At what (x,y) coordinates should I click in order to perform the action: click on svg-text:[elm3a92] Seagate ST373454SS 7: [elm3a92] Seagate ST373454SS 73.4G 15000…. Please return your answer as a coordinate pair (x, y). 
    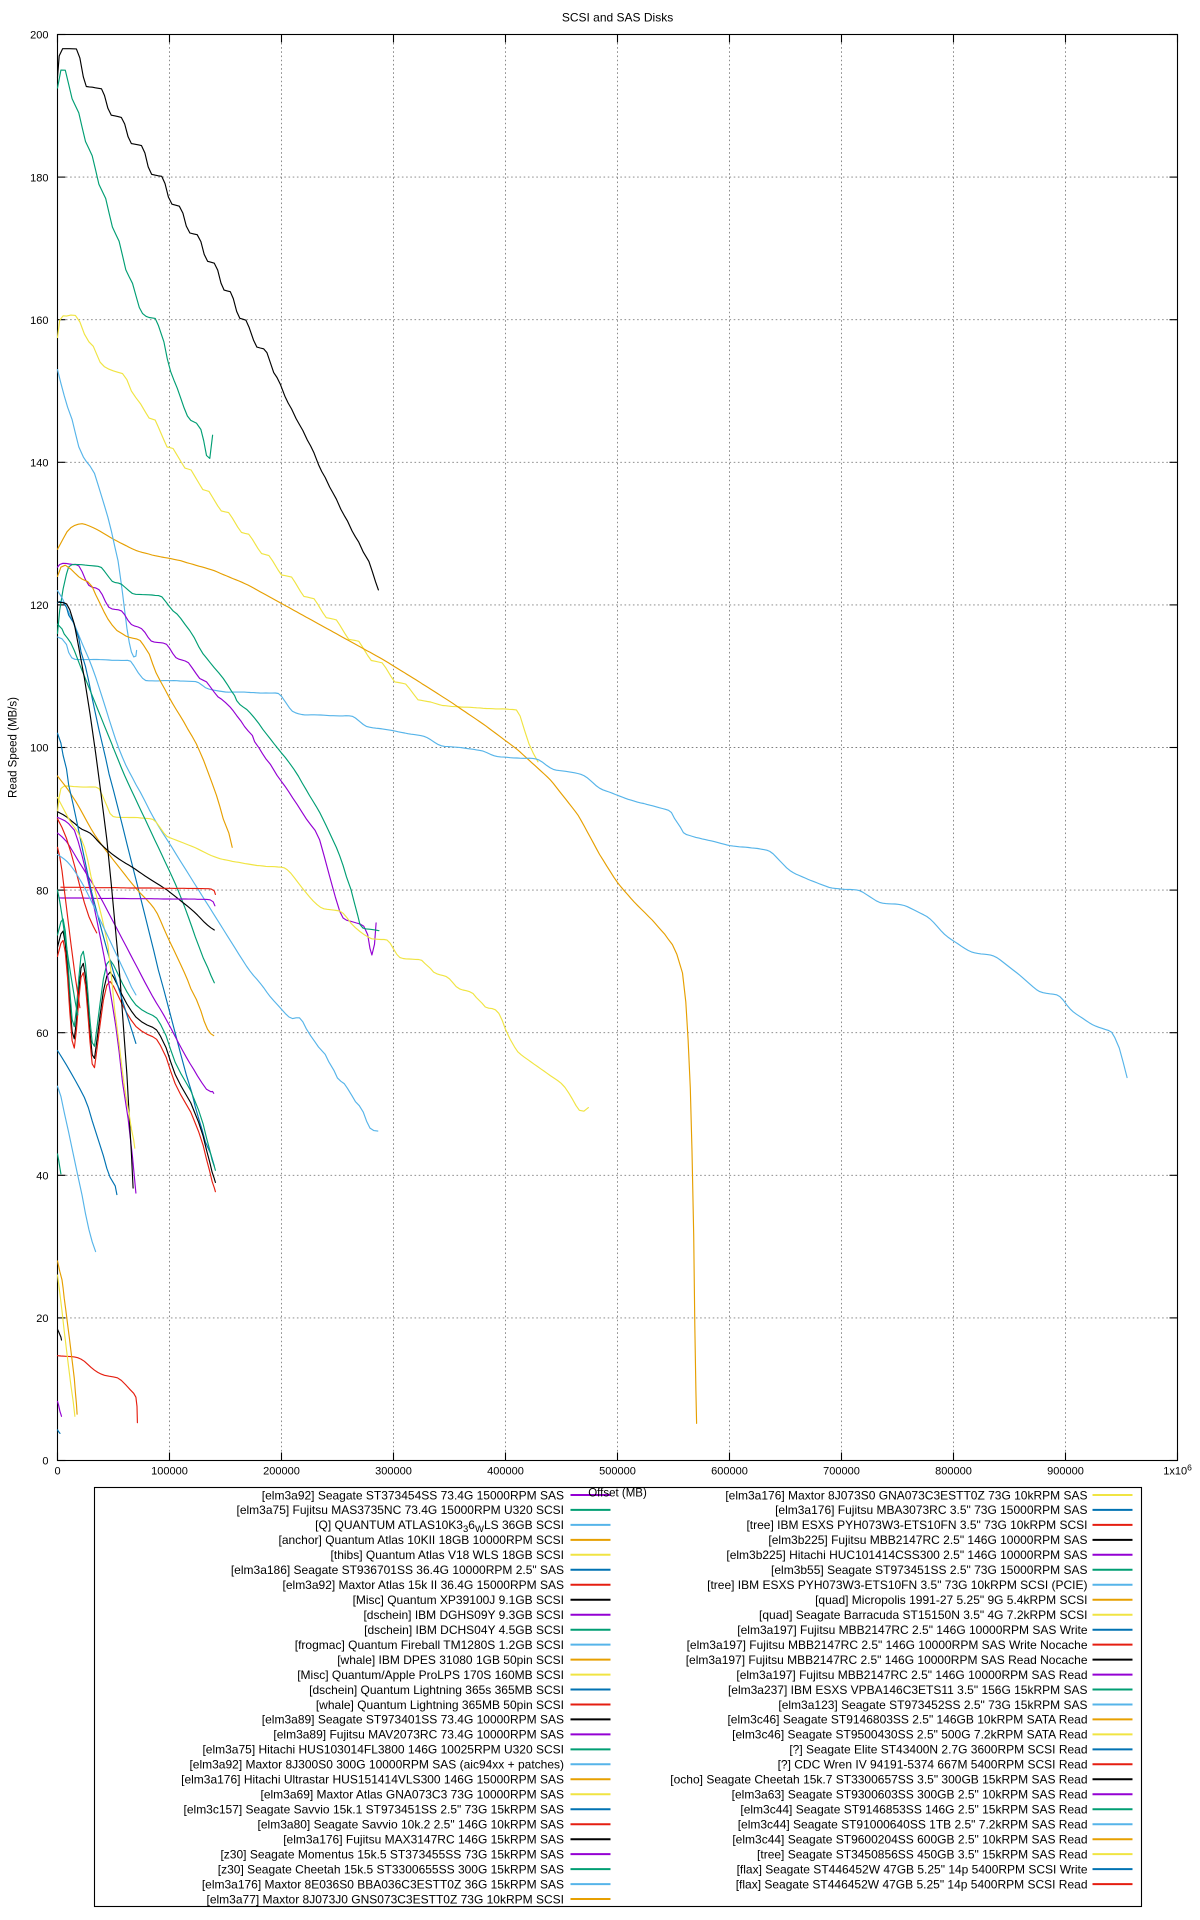
    Looking at the image, I should click on (413, 1495).